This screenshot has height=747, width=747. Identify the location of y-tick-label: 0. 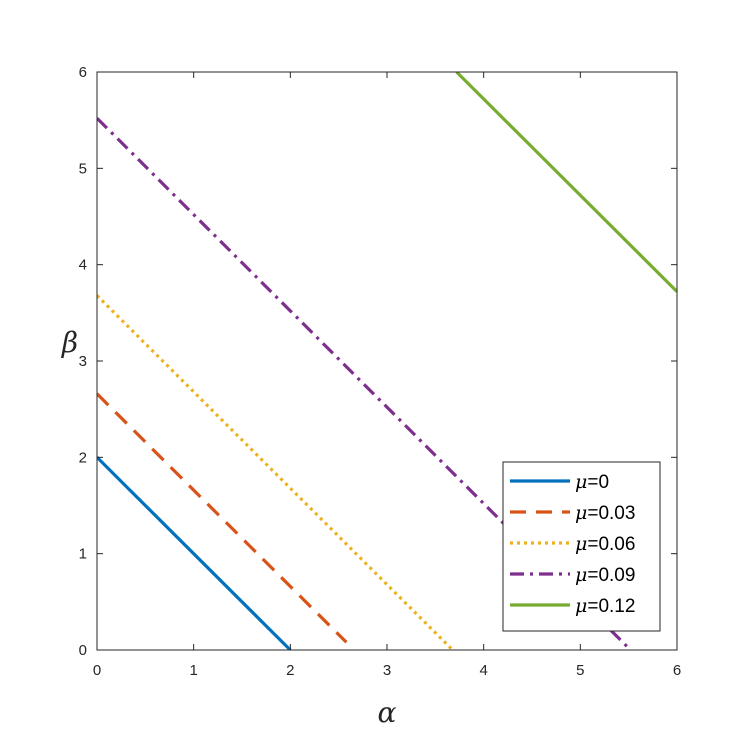
(83, 650).